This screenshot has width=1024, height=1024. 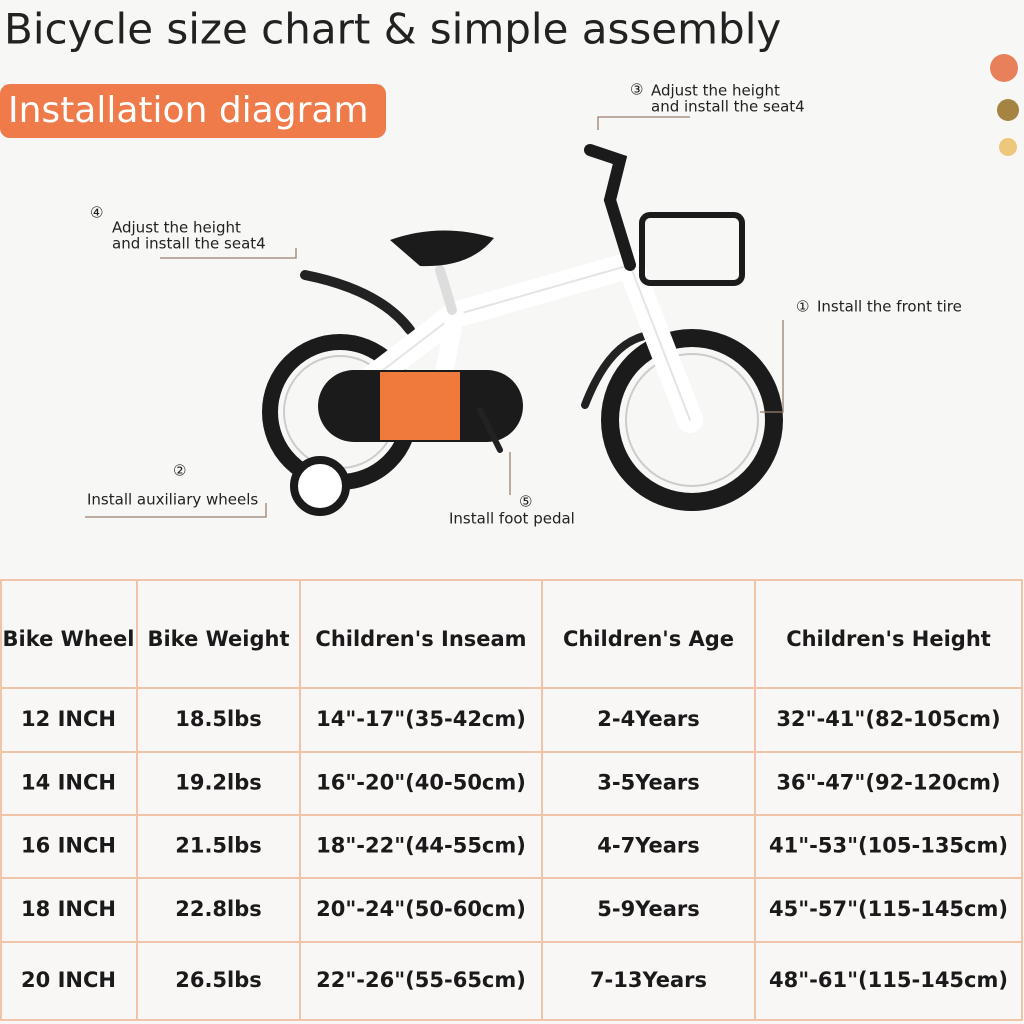 I want to click on table-cell: 22"-26"(55-65cm), so click(x=421, y=980).